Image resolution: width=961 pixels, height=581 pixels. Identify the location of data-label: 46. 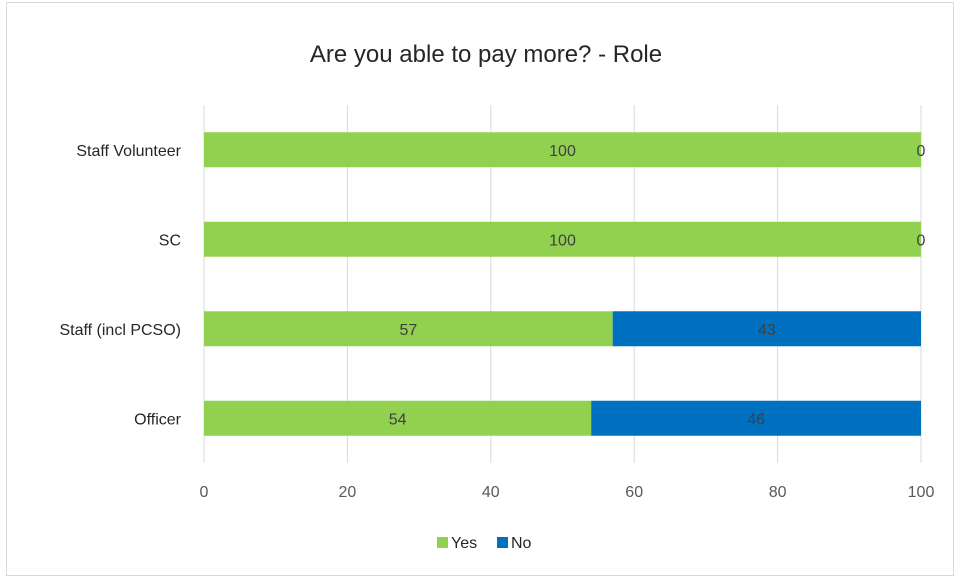
(756, 419).